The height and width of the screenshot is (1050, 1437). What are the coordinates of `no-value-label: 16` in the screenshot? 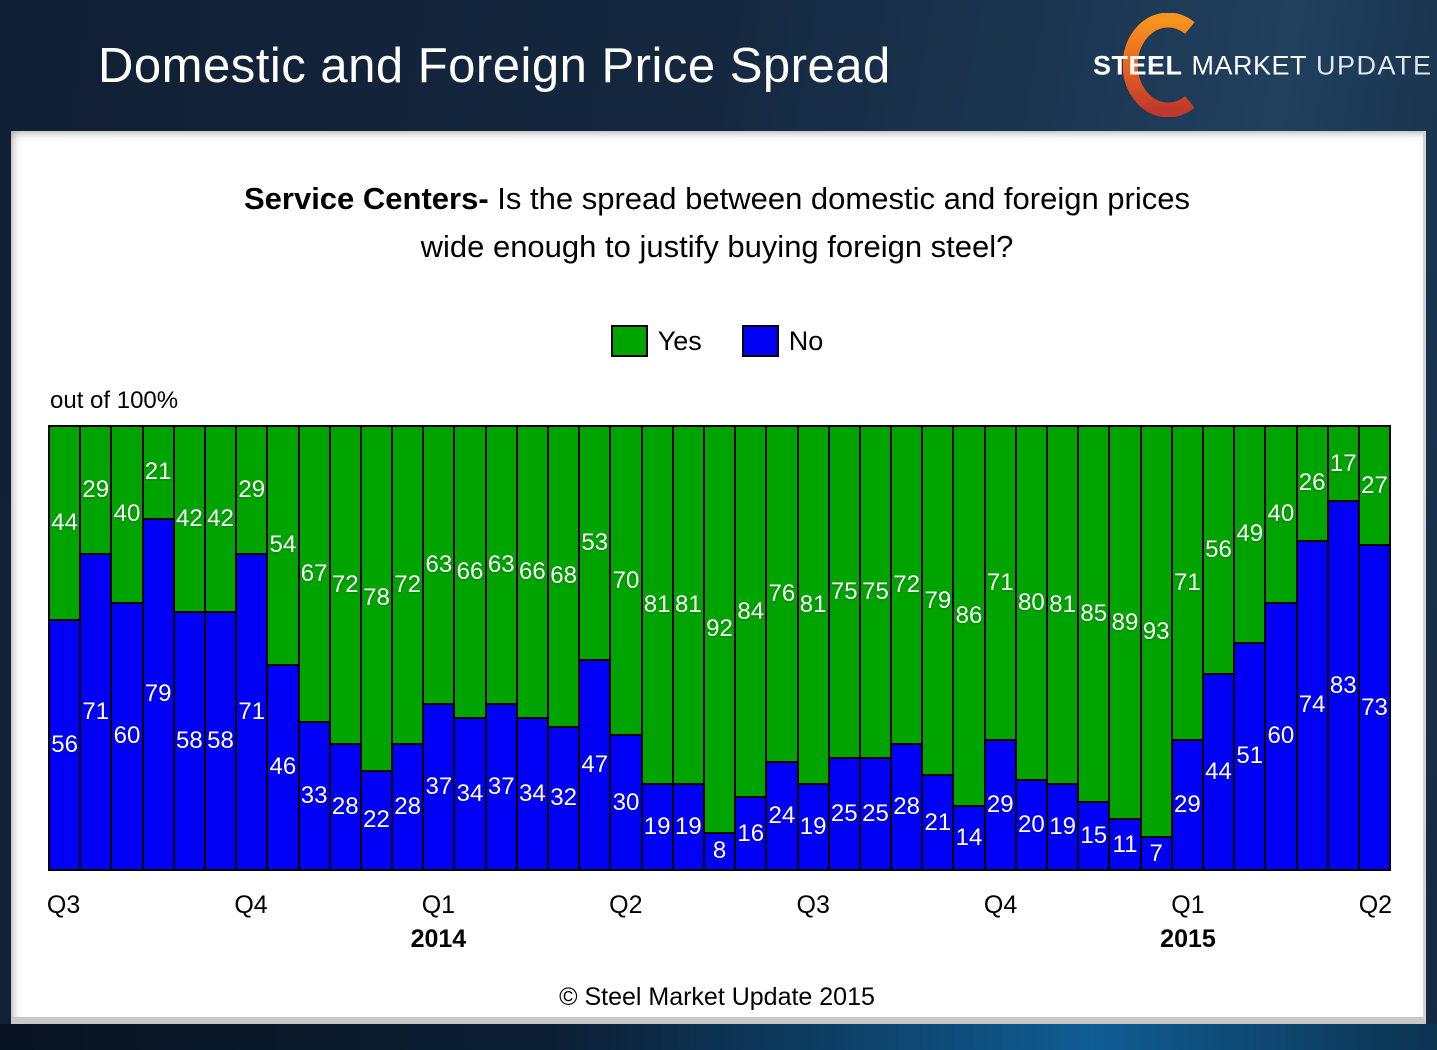 It's located at (751, 833).